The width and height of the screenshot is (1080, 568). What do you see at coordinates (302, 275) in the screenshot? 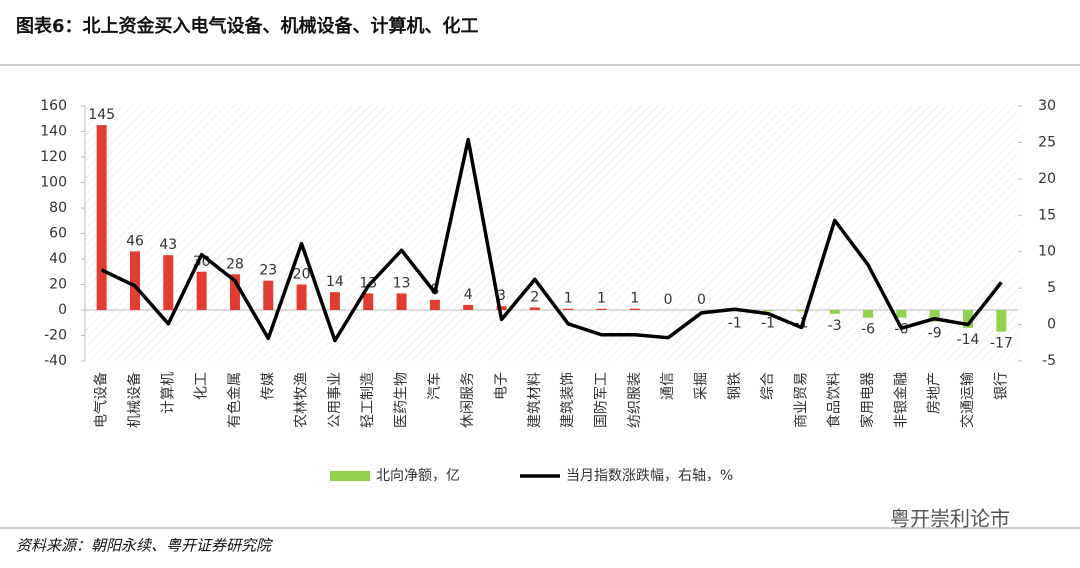
I see `data-label: 20` at bounding box center [302, 275].